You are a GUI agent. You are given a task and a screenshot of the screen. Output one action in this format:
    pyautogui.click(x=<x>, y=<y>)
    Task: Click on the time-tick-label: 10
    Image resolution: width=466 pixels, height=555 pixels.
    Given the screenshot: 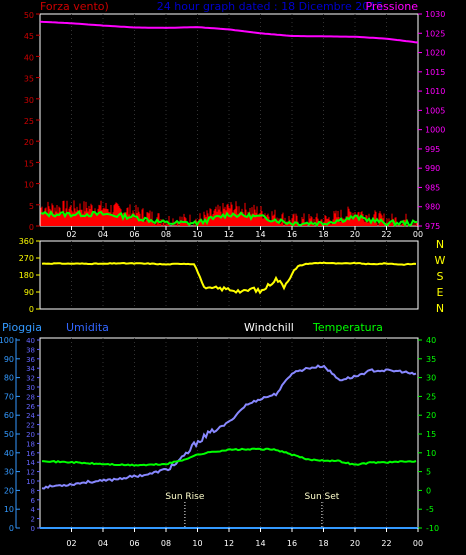 What is the action you would take?
    pyautogui.click(x=197, y=234)
    